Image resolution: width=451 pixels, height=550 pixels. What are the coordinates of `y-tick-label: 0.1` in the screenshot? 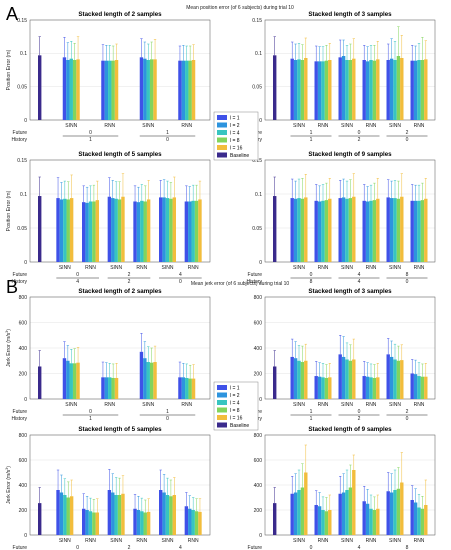 It's located at (258, 54).